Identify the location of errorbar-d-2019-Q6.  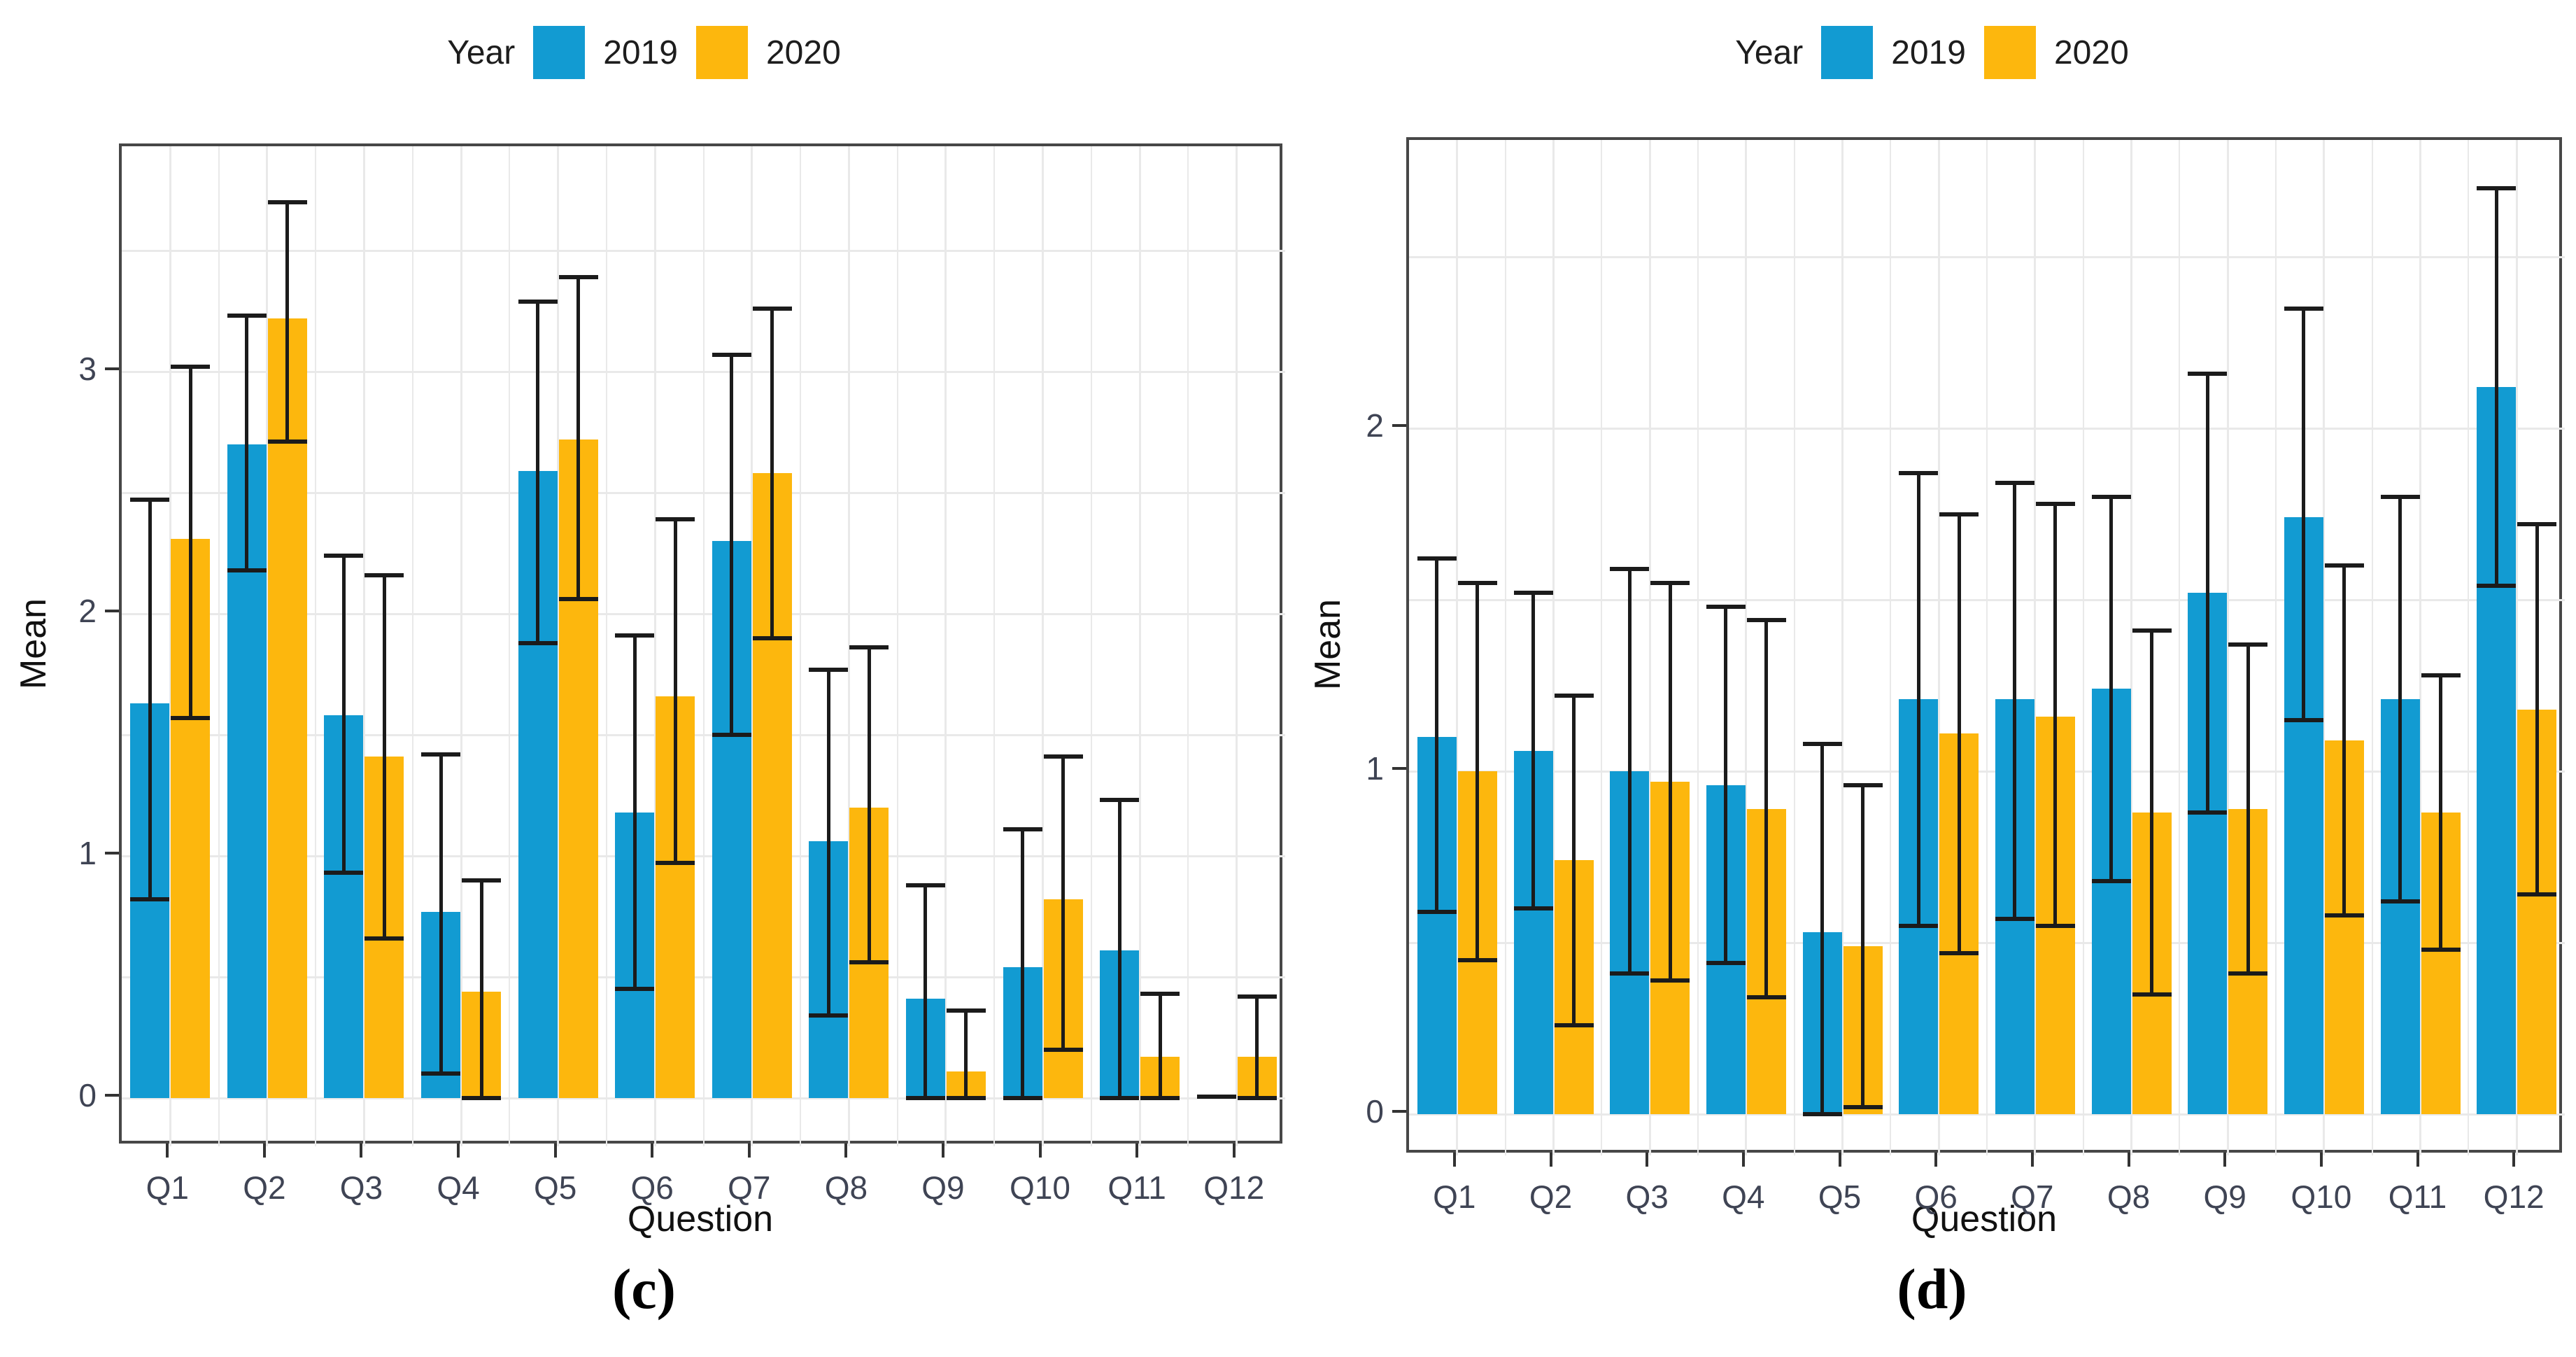
(1918, 699).